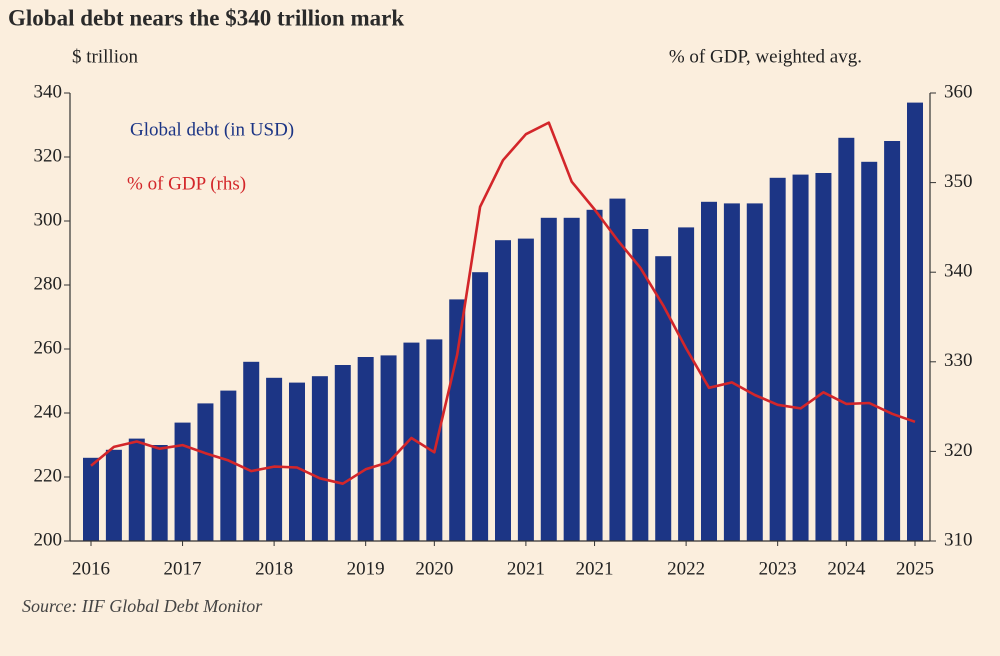  I want to click on x-tick-label: 2025, so click(915, 568).